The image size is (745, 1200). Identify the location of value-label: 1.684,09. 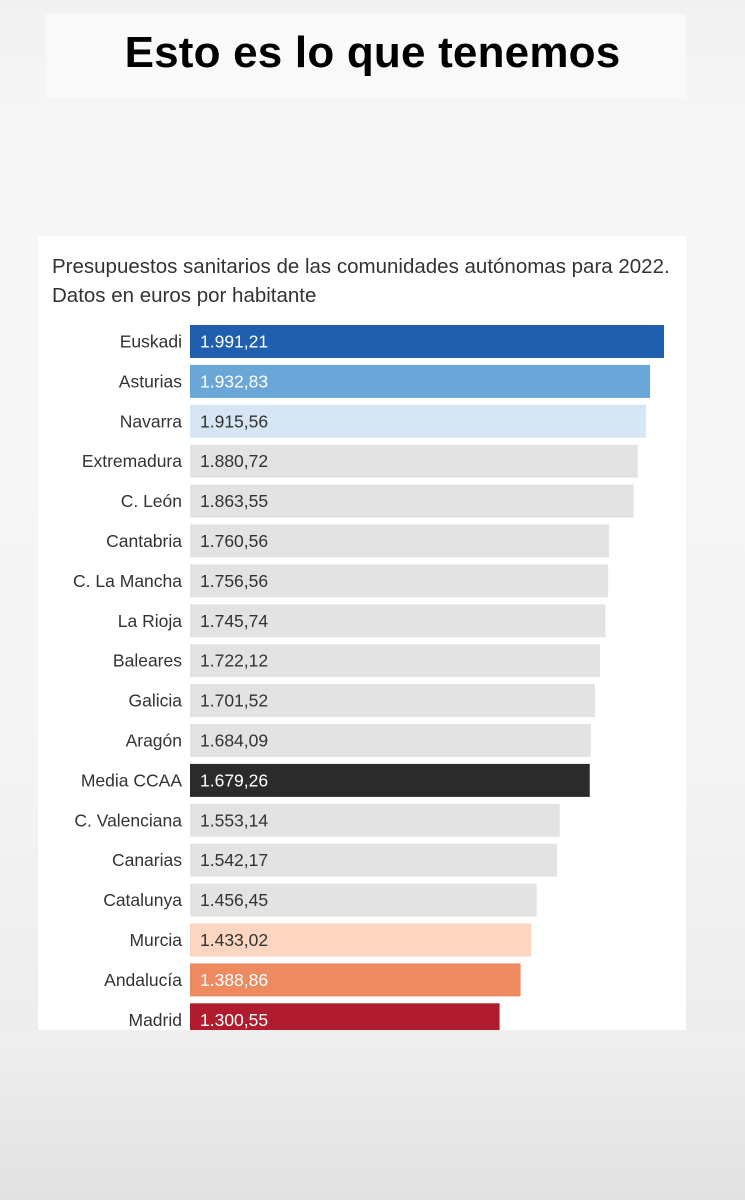
(234, 741).